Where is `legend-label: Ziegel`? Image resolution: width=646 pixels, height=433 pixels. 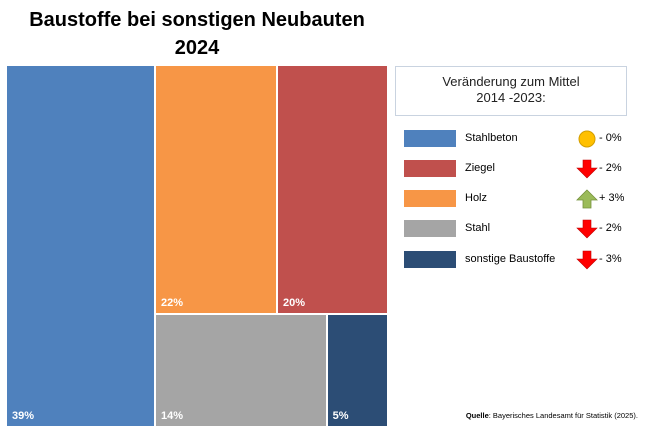
legend-label: Ziegel is located at coordinates (480, 168).